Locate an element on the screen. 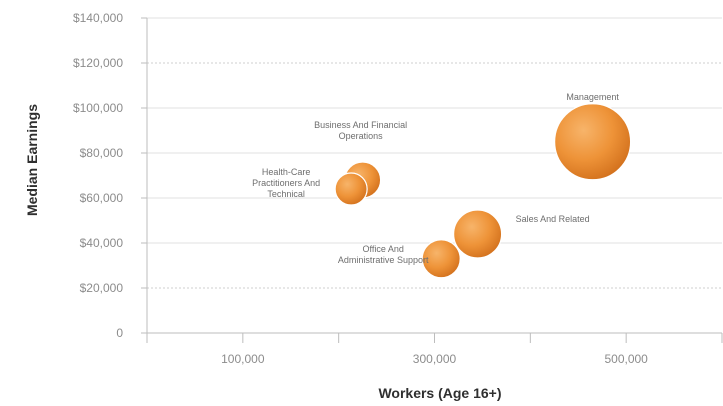  x-axis-title: Workers (Age 16+) is located at coordinates (439, 393).